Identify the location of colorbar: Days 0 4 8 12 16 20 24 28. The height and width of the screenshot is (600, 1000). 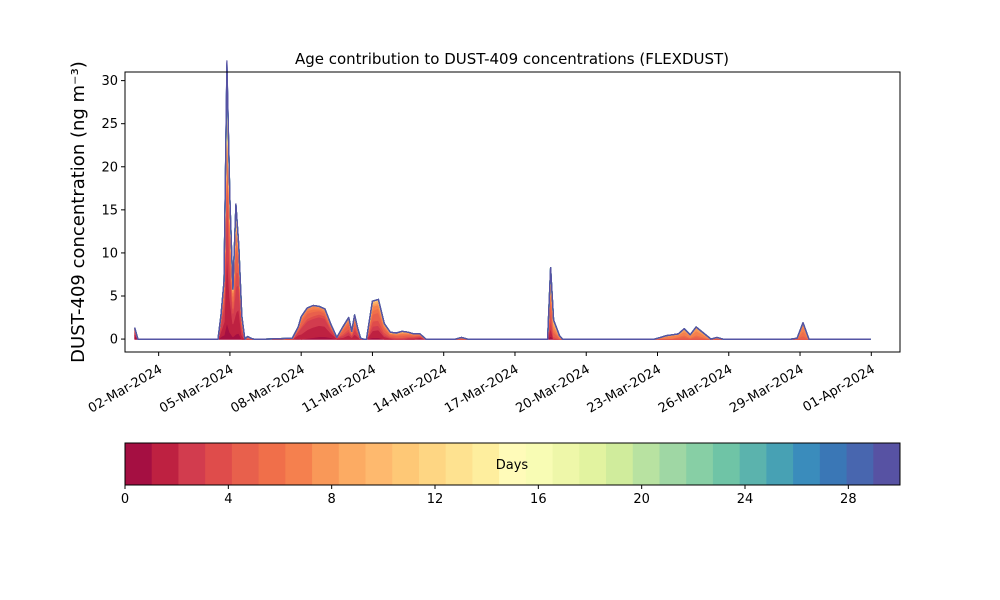
(511, 474).